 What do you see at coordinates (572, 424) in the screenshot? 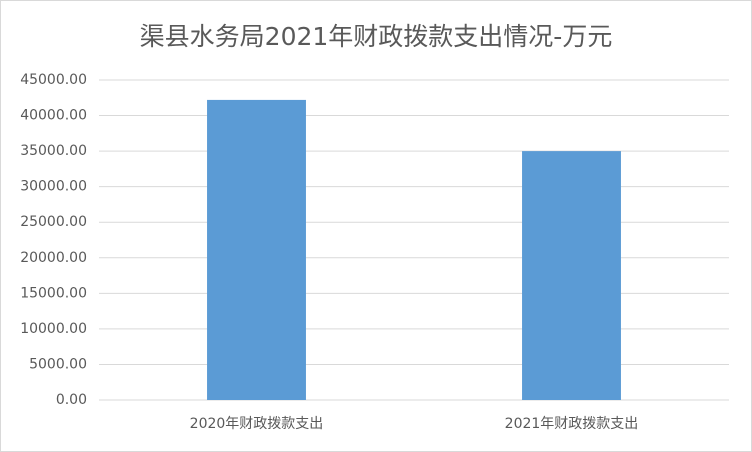
I see `x-tick-label: 2021年财政拨款支出` at bounding box center [572, 424].